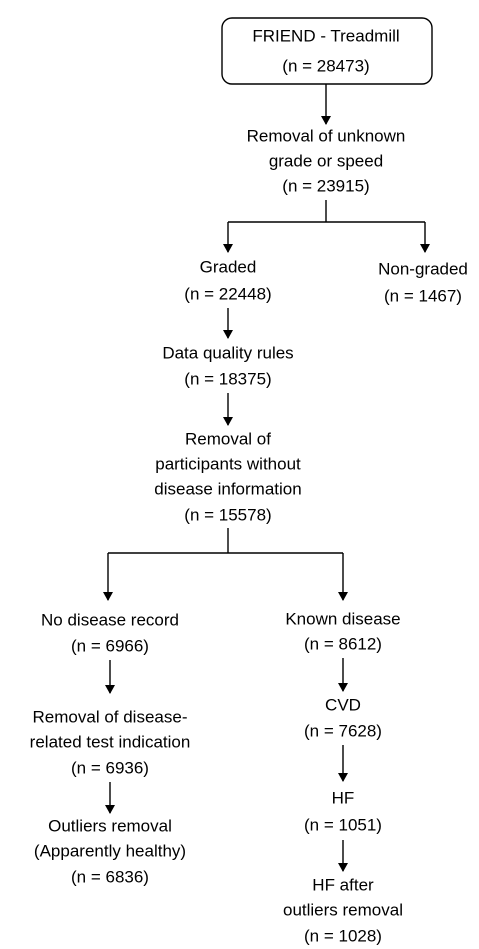 This screenshot has width=479, height=949. I want to click on node-label: participants without, so click(228, 463).